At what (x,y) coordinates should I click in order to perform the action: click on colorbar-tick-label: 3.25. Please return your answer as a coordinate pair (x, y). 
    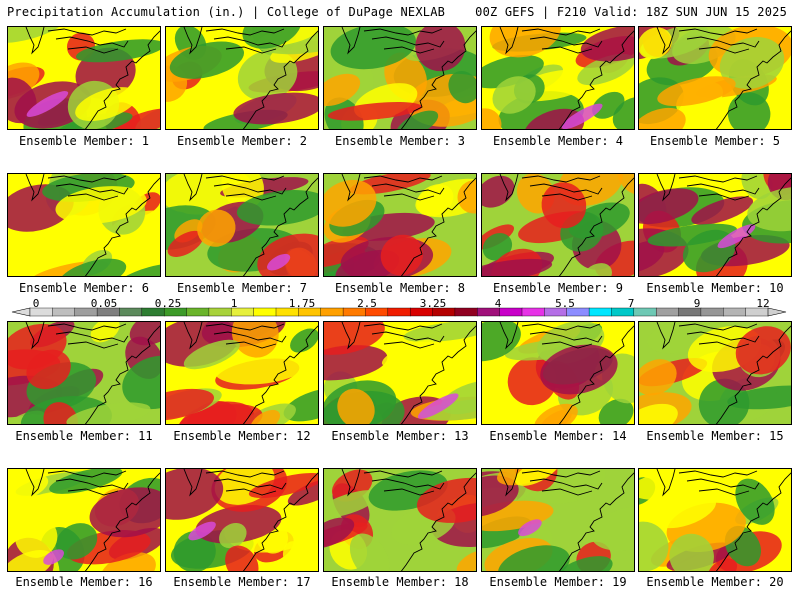
    Looking at the image, I should click on (433, 303).